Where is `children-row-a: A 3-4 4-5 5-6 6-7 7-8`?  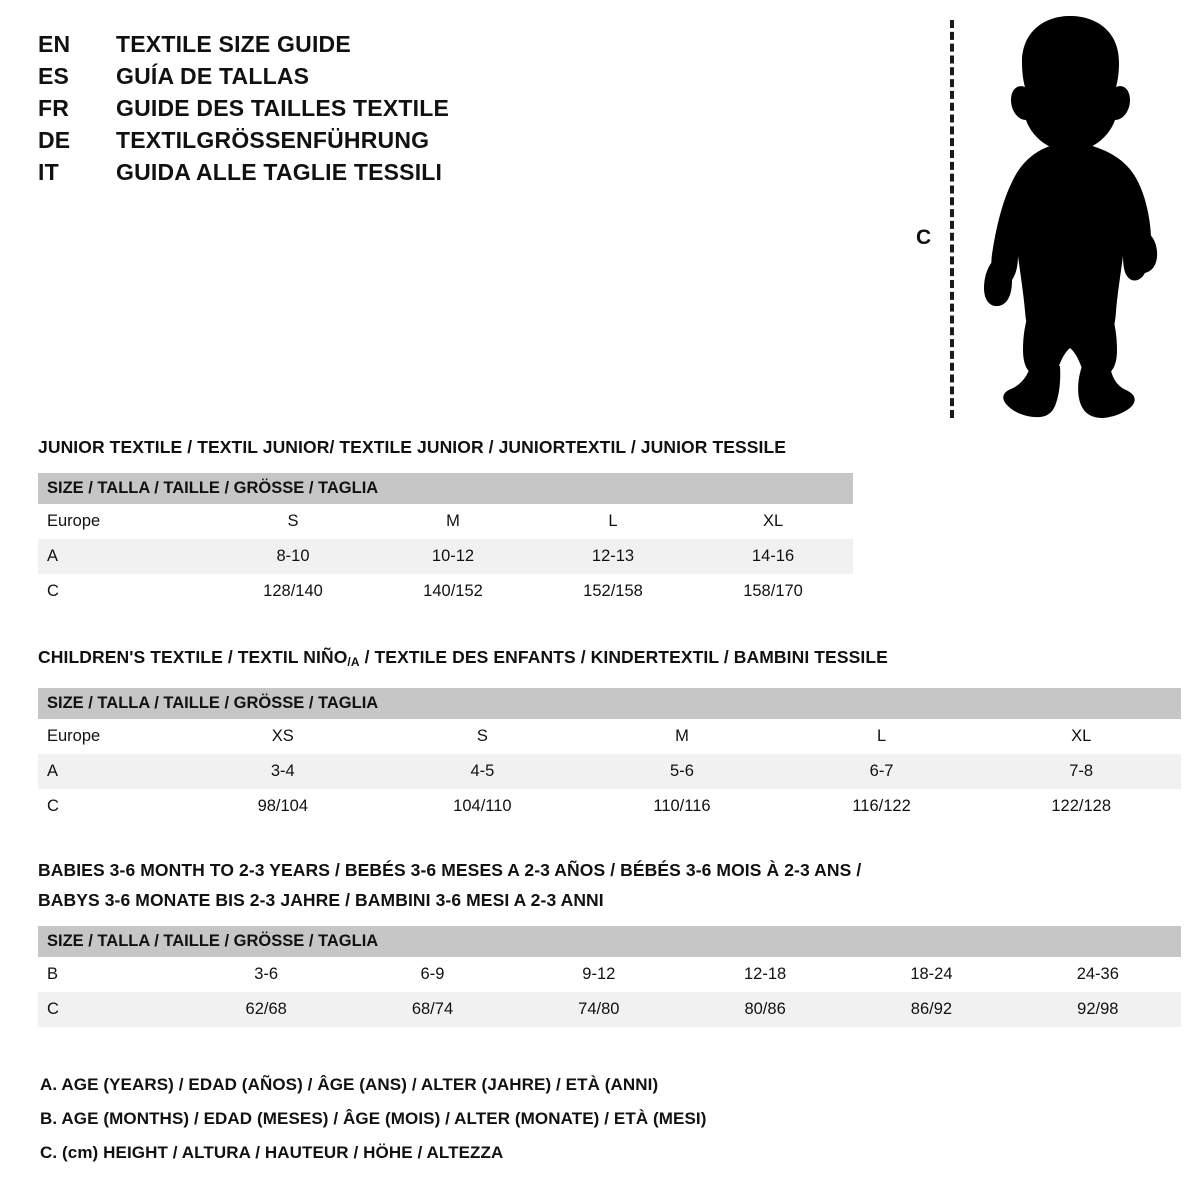 children-row-a: A 3-4 4-5 5-6 6-7 7-8 is located at coordinates (609, 771).